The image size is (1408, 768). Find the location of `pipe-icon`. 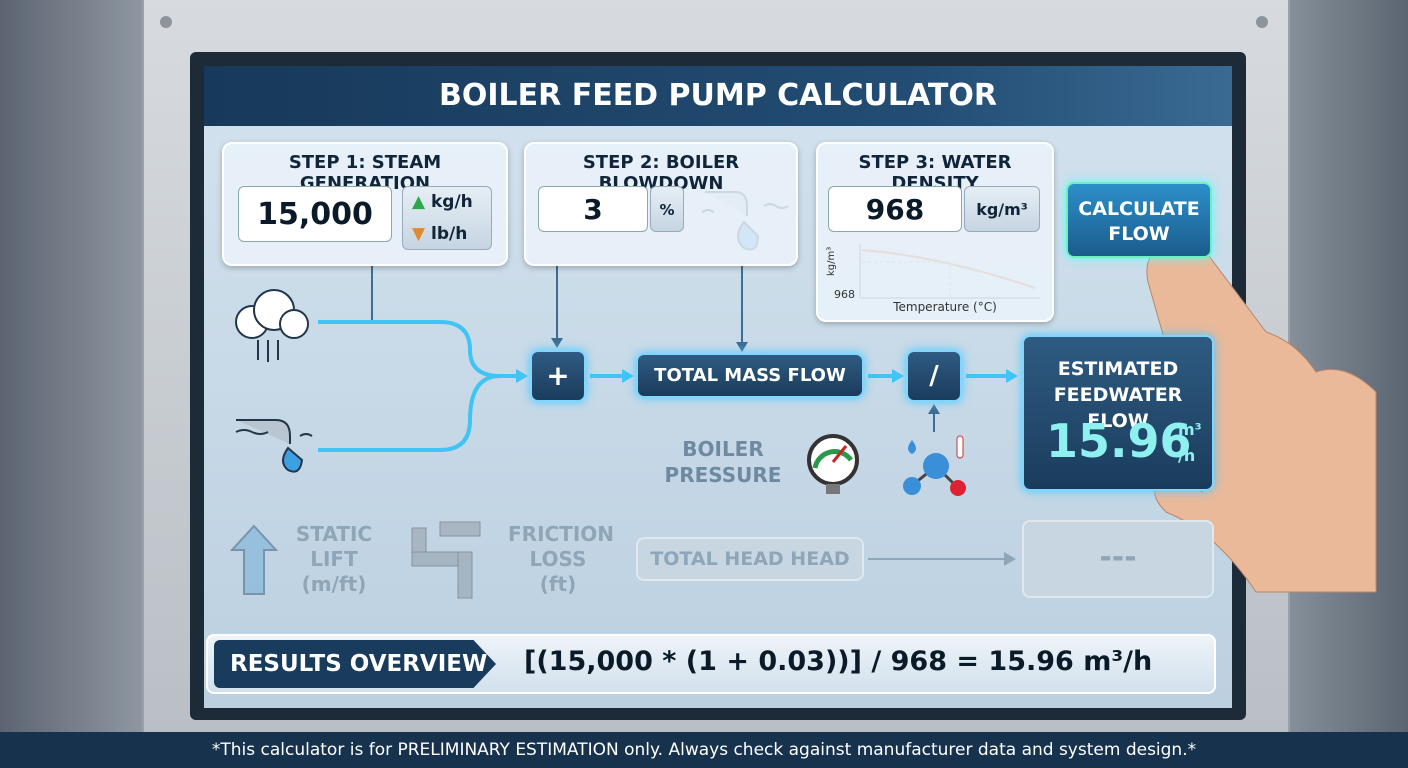

pipe-icon is located at coordinates (446, 560).